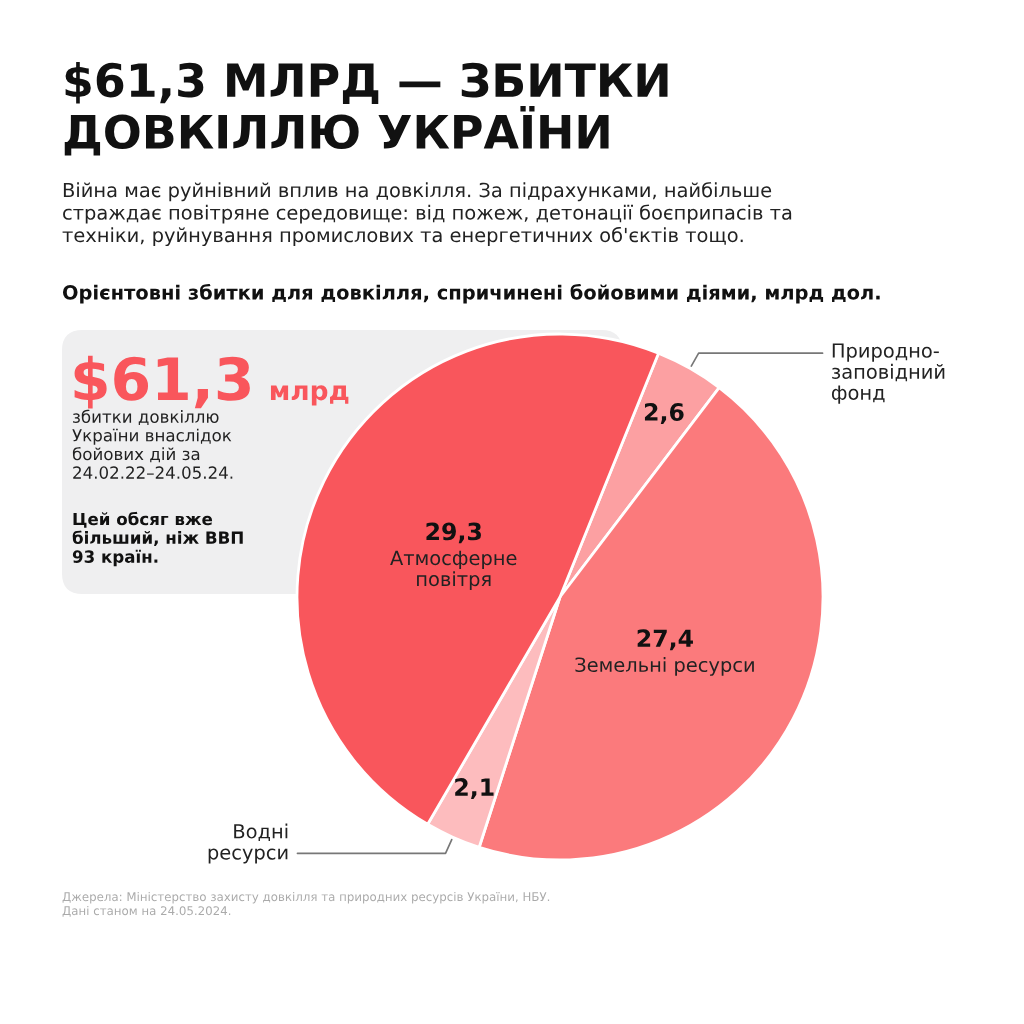 The width and height of the screenshot is (1024, 1024). Describe the element at coordinates (309, 395) in the screenshot. I see `text: млрд` at that location.